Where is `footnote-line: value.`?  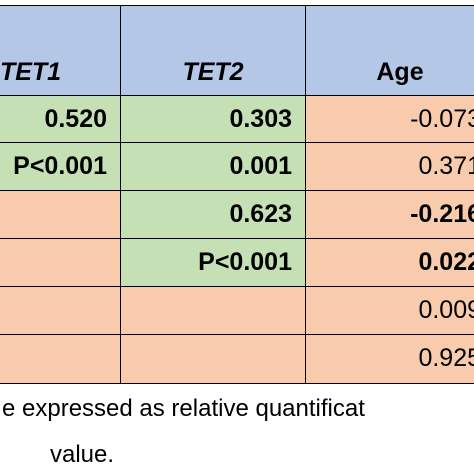
footnote-line: value. is located at coordinates (82, 454).